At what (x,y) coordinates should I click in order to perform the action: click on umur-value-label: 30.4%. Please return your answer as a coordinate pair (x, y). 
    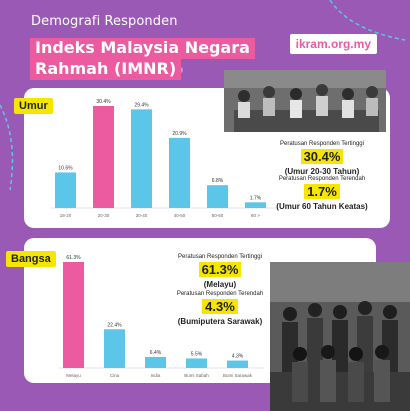
    Looking at the image, I should click on (103, 102).